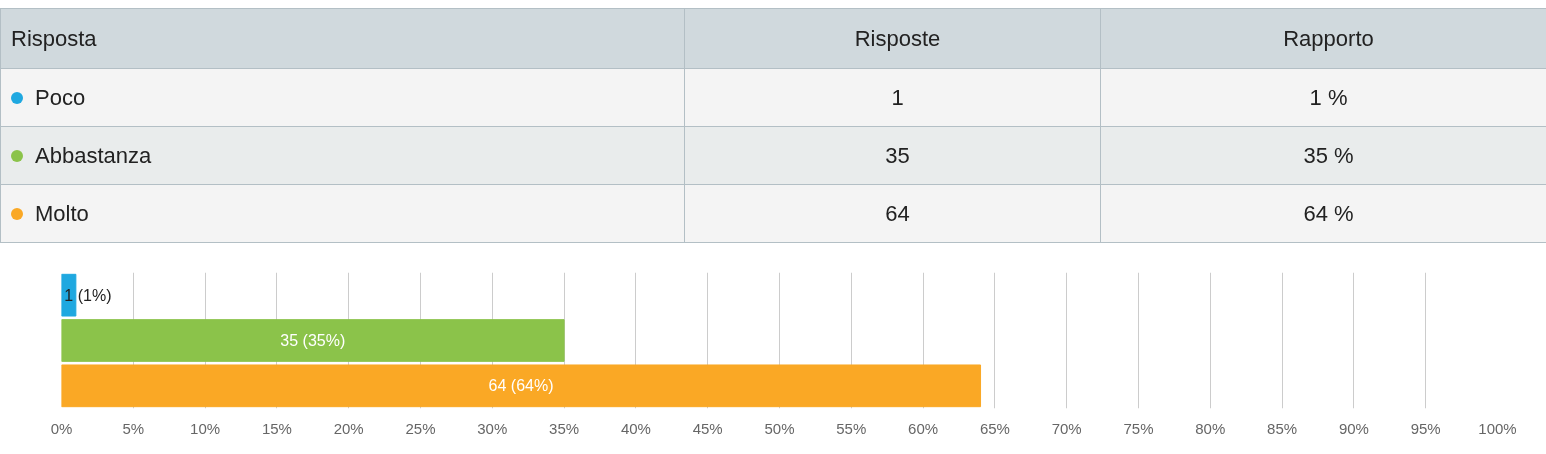 Image resolution: width=1546 pixels, height=454 pixels. What do you see at coordinates (88, 295) in the screenshot?
I see `data-label: 1 (1%)` at bounding box center [88, 295].